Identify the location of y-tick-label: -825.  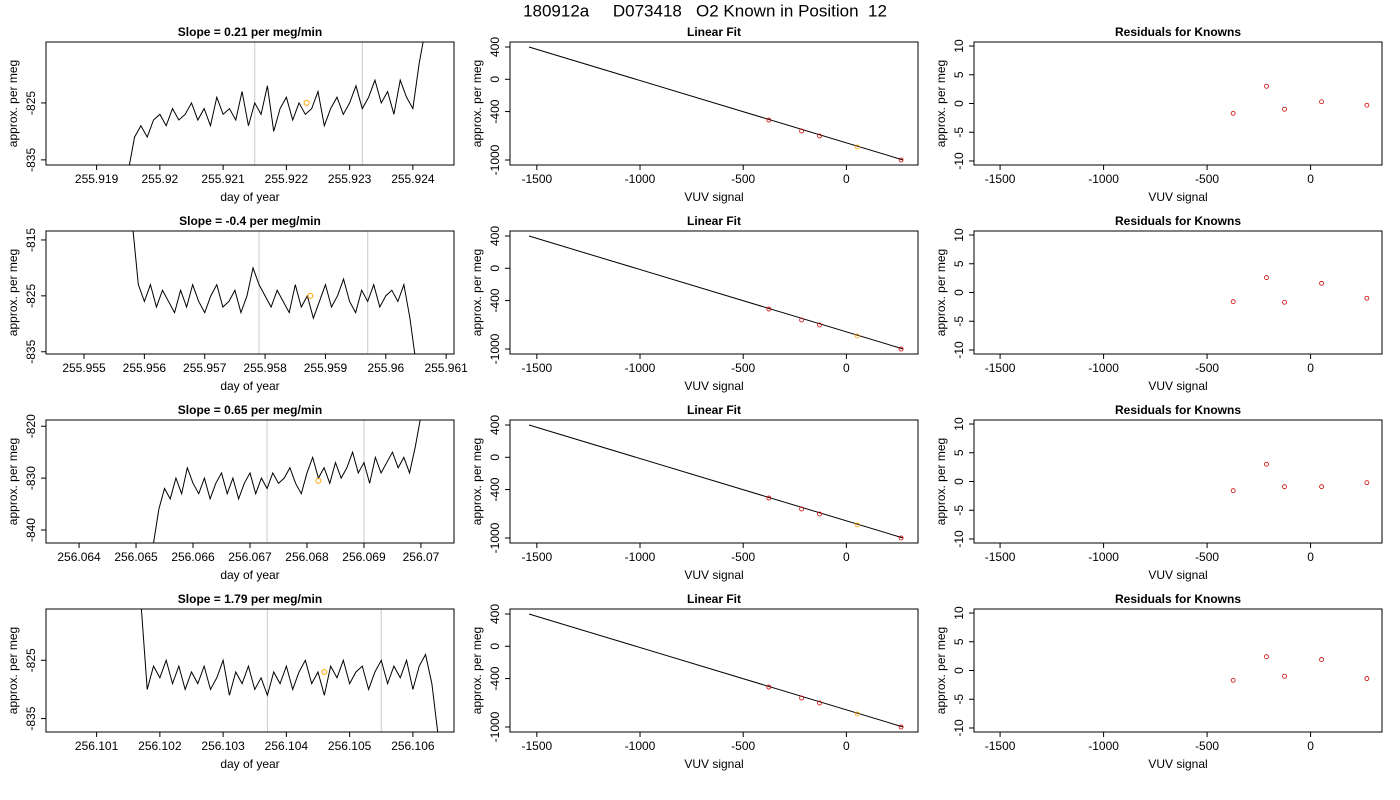
(31, 103).